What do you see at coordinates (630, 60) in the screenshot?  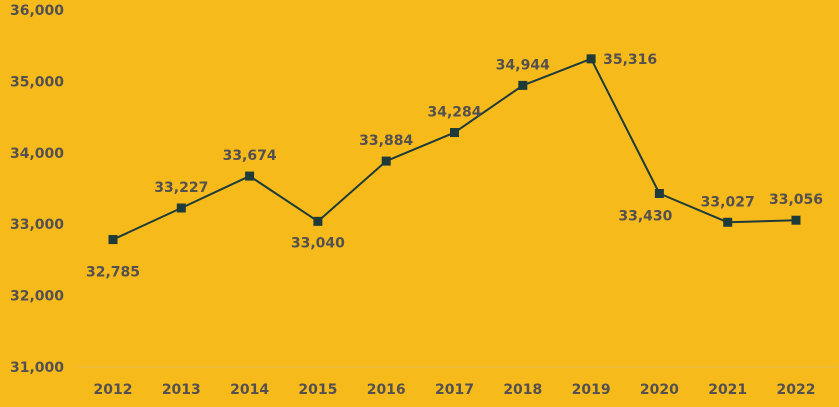 I see `data-label: 35,316` at bounding box center [630, 60].